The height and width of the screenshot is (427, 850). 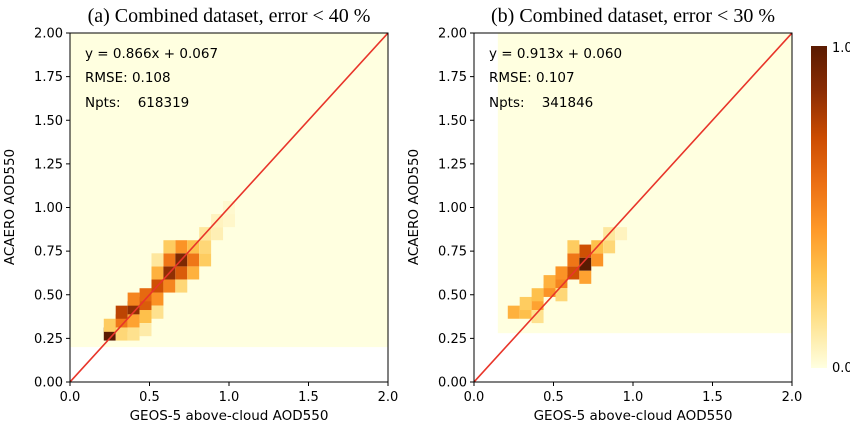 What do you see at coordinates (151, 54) in the screenshot?
I see `panel-a-fit-equation: y = 0.866x + 0.067` at bounding box center [151, 54].